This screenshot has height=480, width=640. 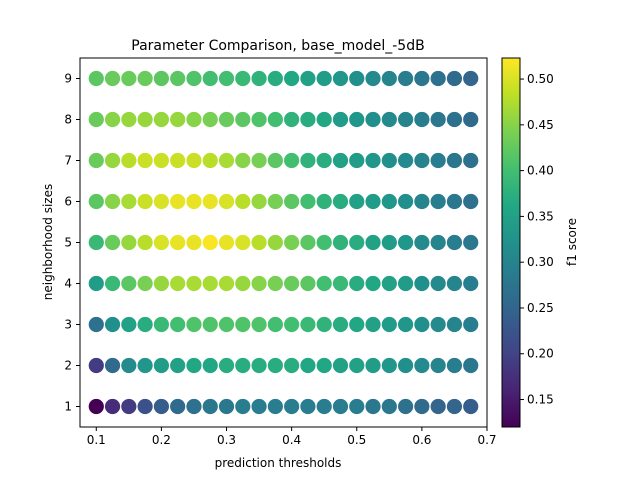 I want to click on colorbar-tick-label: 0.40, so click(x=540, y=171).